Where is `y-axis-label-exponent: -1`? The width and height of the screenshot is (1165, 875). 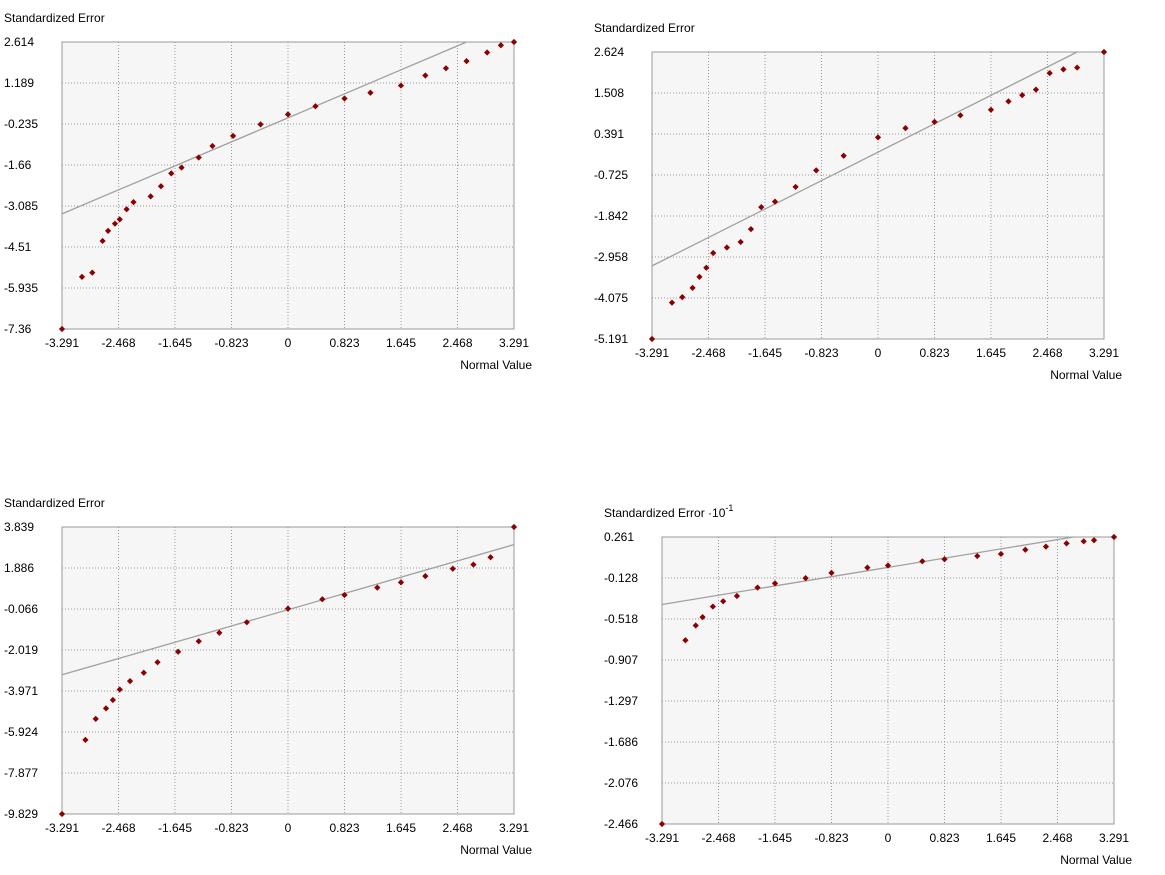
y-axis-label-exponent: -1 is located at coordinates (729, 508).